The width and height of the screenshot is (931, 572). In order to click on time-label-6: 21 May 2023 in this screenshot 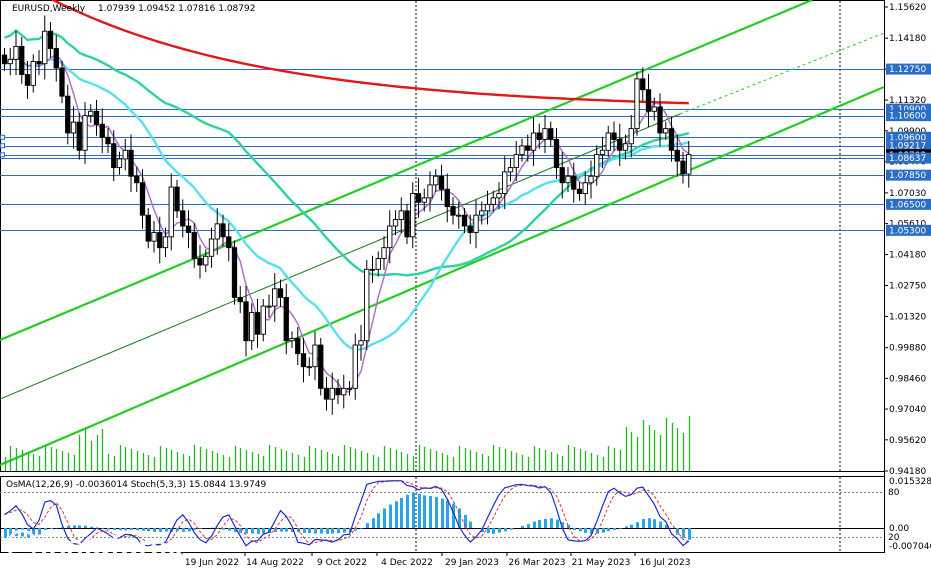, I will do `click(601, 563)`.